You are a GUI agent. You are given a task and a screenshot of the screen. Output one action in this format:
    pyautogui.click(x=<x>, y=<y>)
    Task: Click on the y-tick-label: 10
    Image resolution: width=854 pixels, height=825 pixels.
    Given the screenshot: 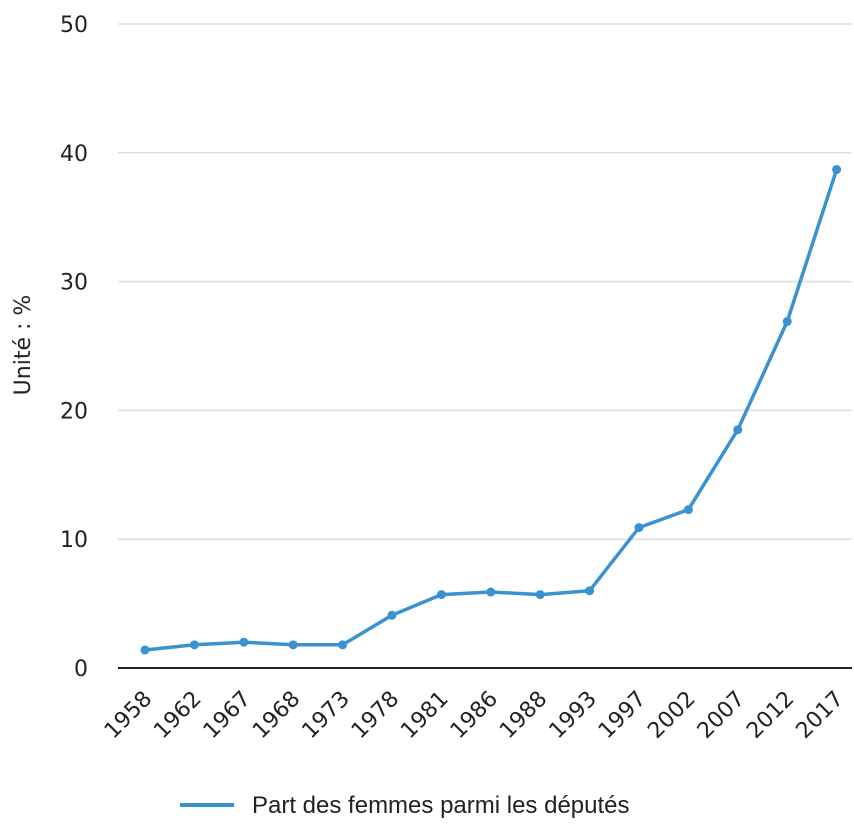 What is the action you would take?
    pyautogui.click(x=74, y=540)
    